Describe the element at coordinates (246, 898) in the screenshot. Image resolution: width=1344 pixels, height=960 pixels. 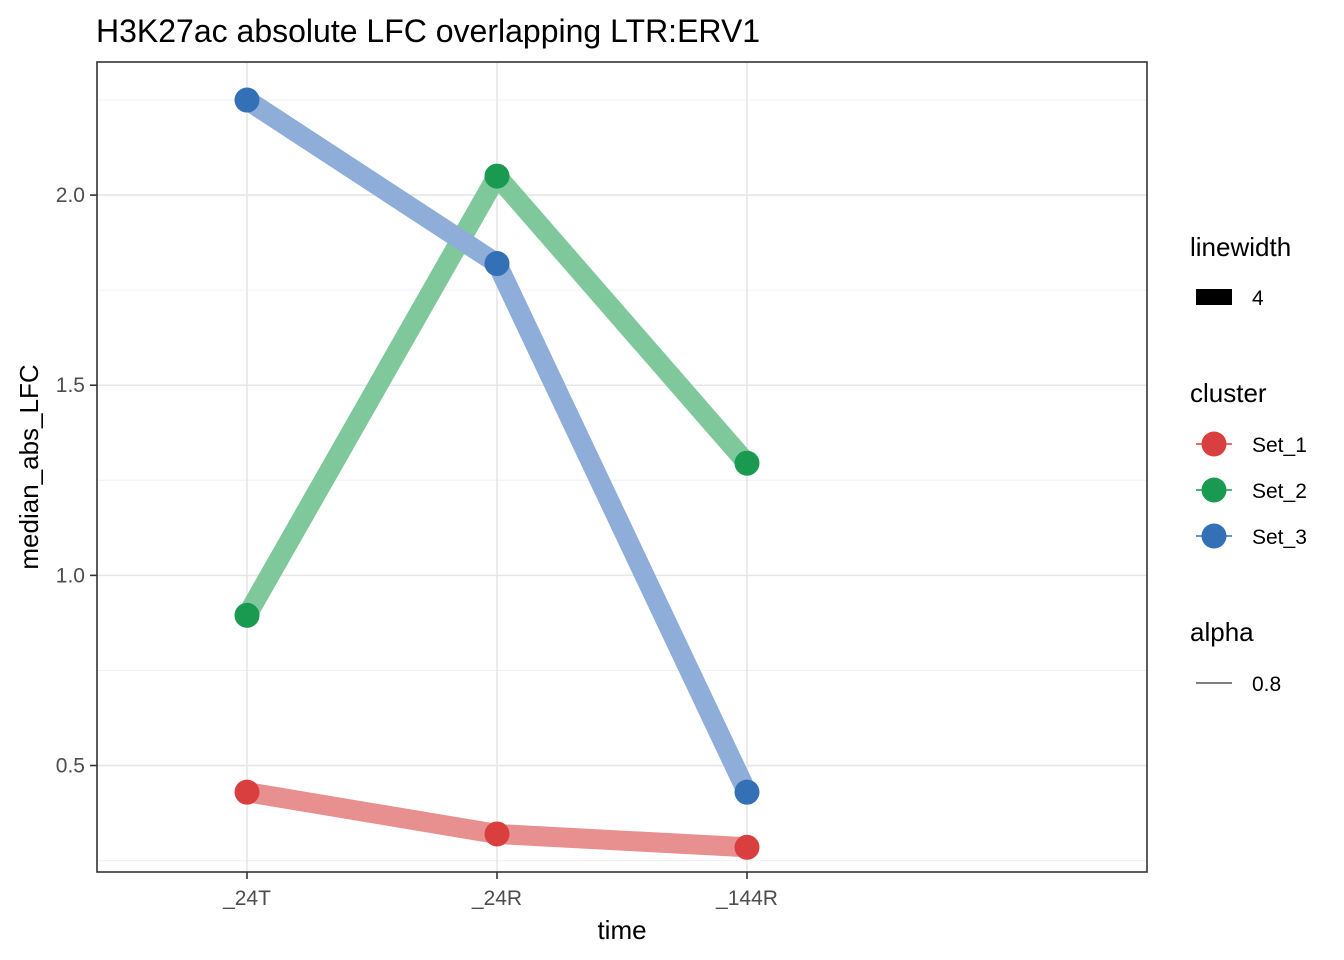
I see `x-tick-label: _24T` at that location.